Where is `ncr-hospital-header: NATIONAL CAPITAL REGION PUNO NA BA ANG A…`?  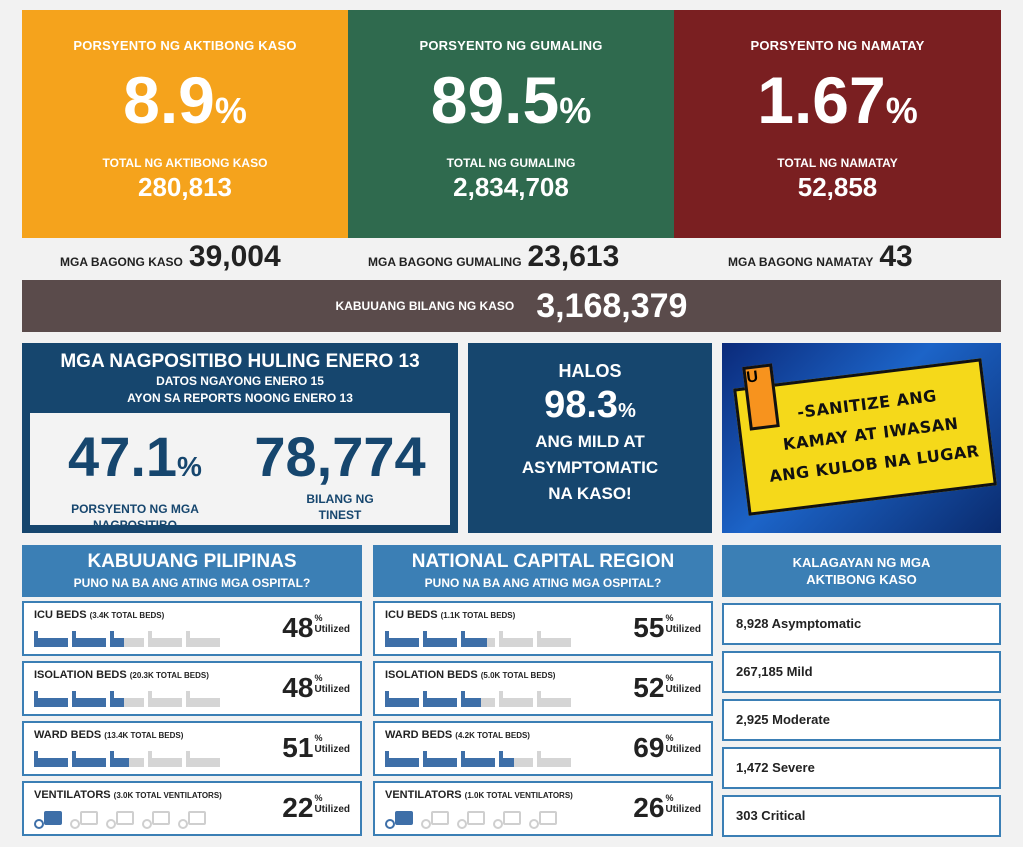
ncr-hospital-header: NATIONAL CAPITAL REGION PUNO NA BA ANG A… is located at coordinates (543, 571).